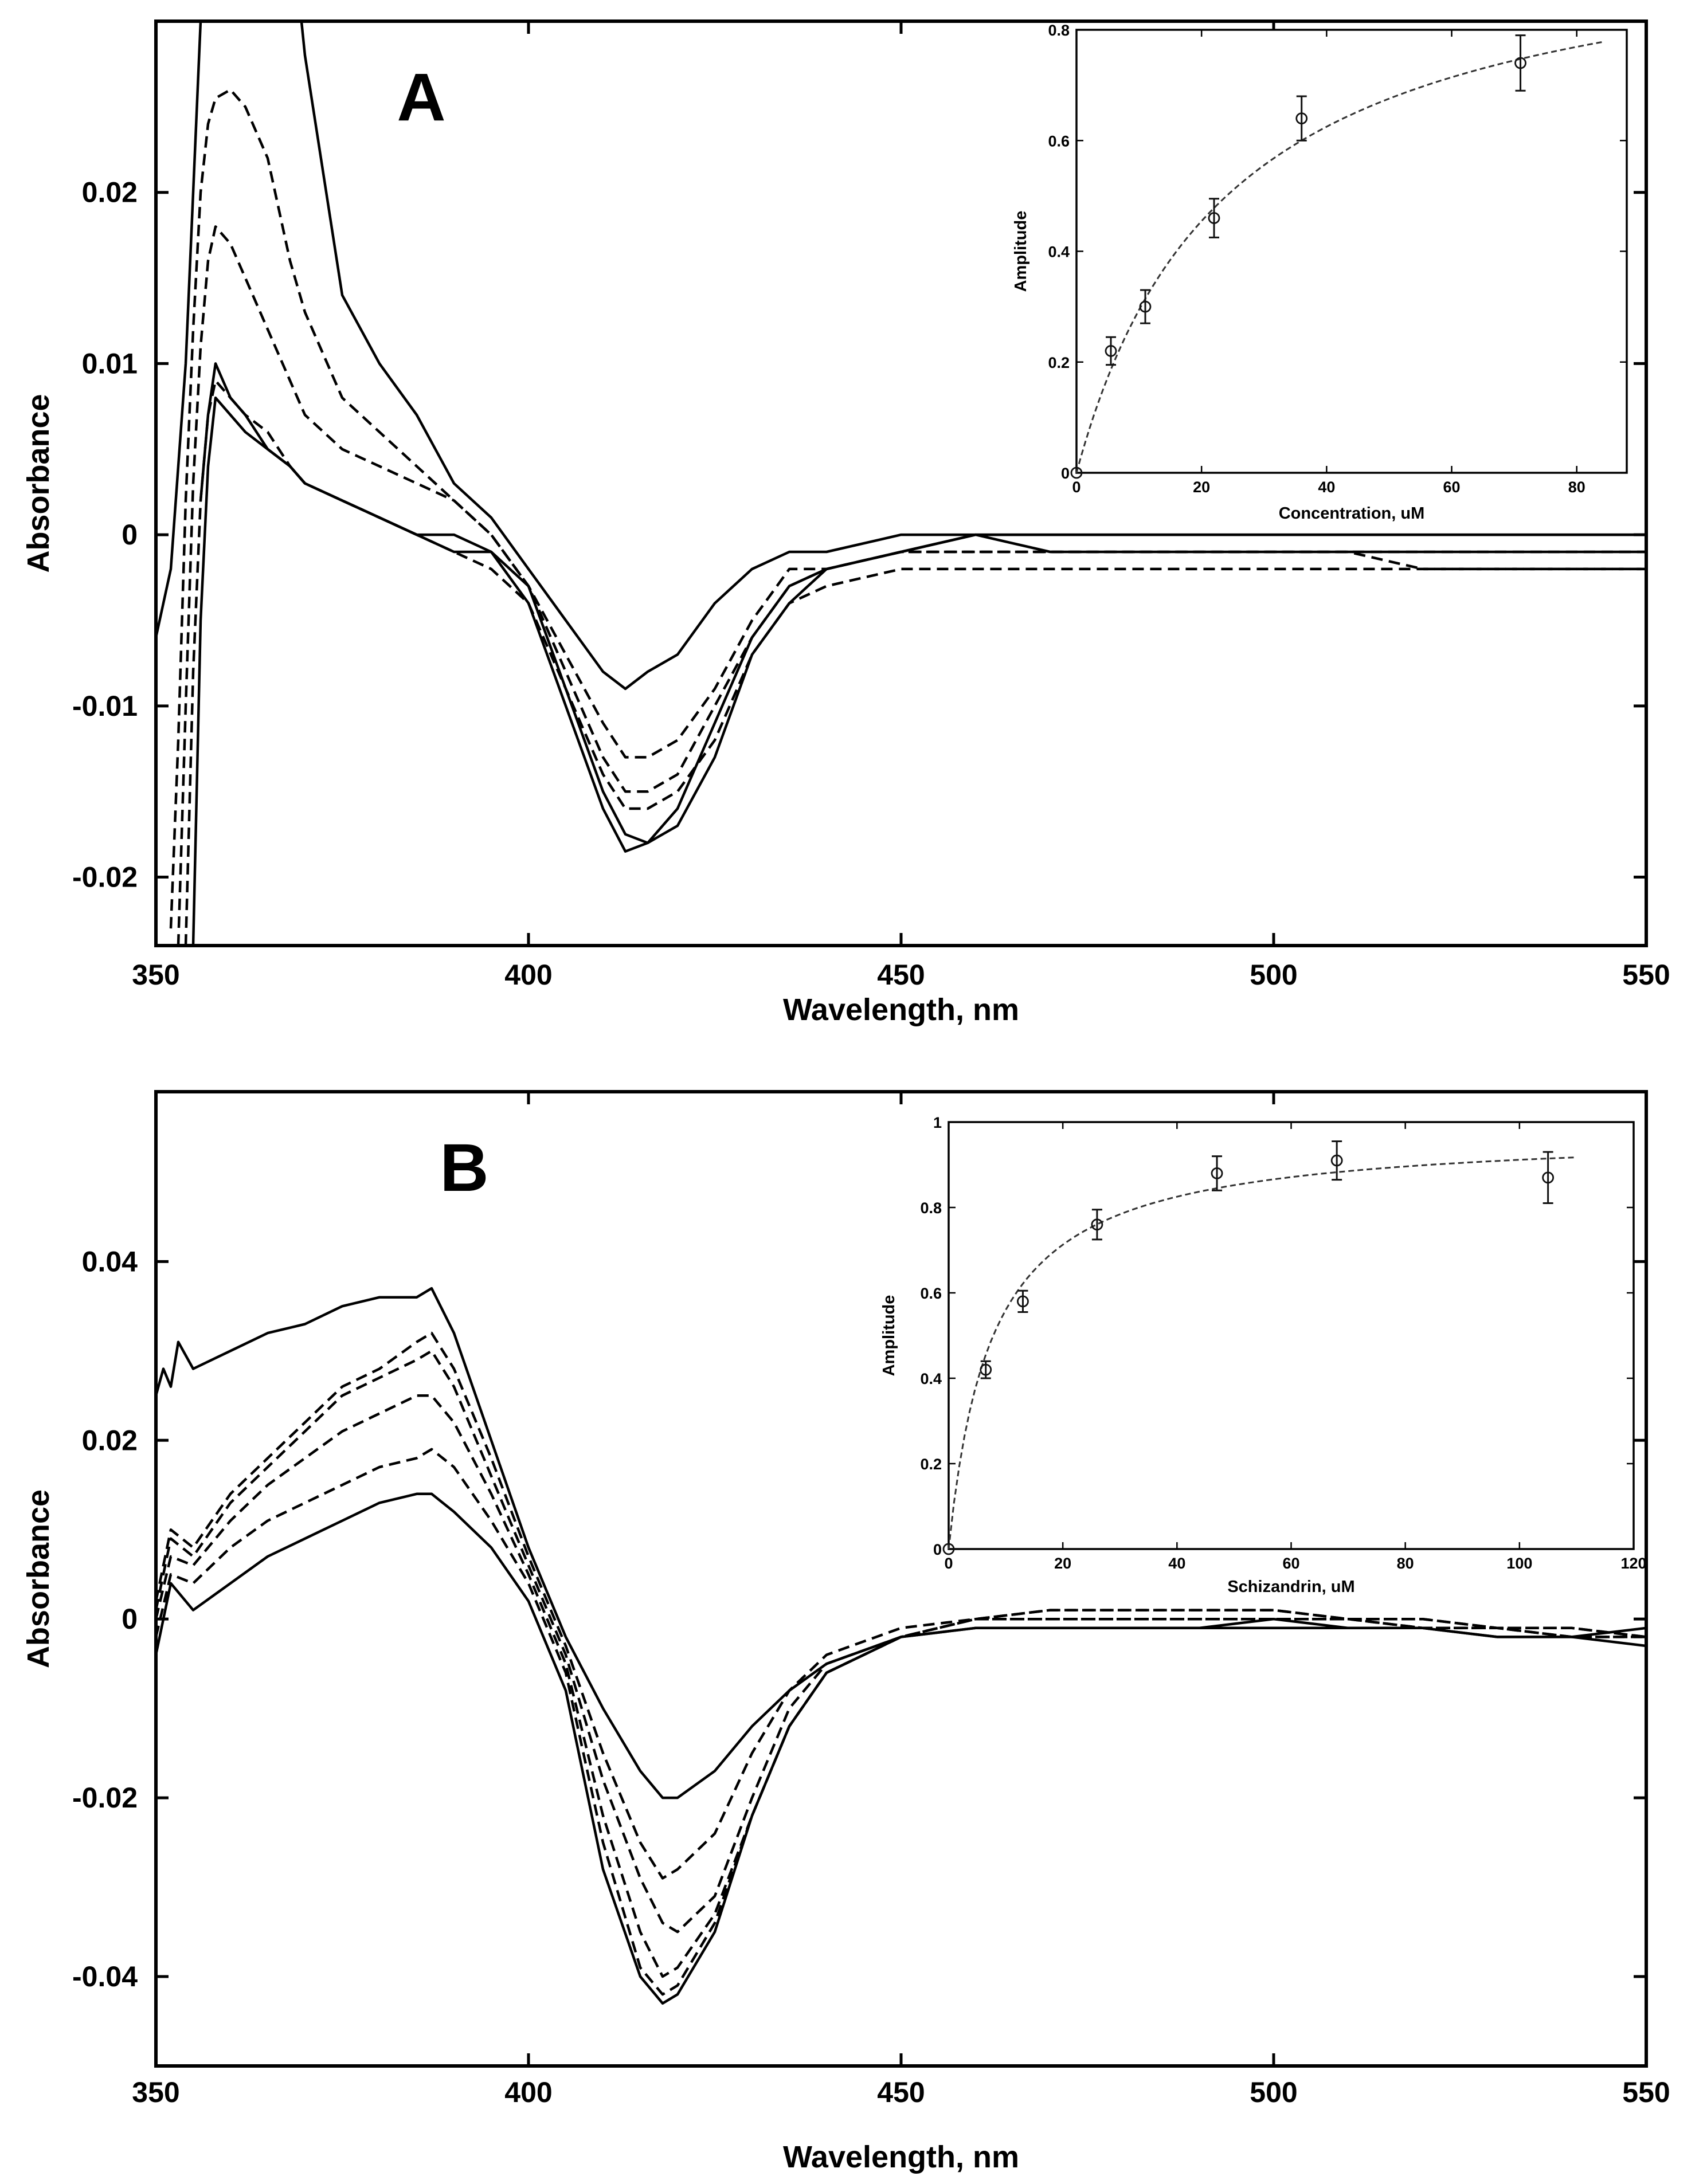  I want to click on inset-y-tick-label: 1, so click(938, 1122).